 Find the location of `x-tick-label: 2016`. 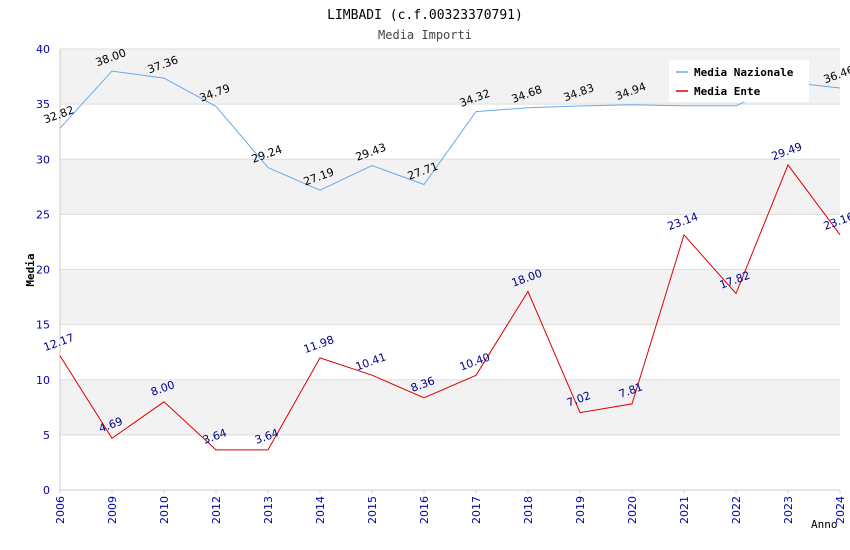

x-tick-label: 2016 is located at coordinates (424, 510).